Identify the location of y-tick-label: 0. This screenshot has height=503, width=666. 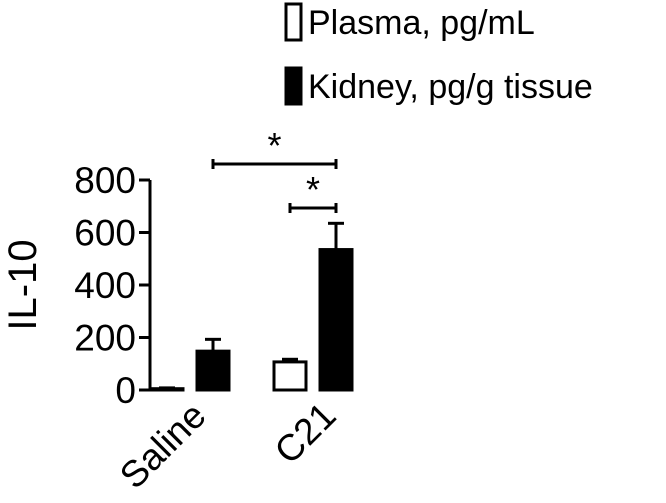
(125, 390).